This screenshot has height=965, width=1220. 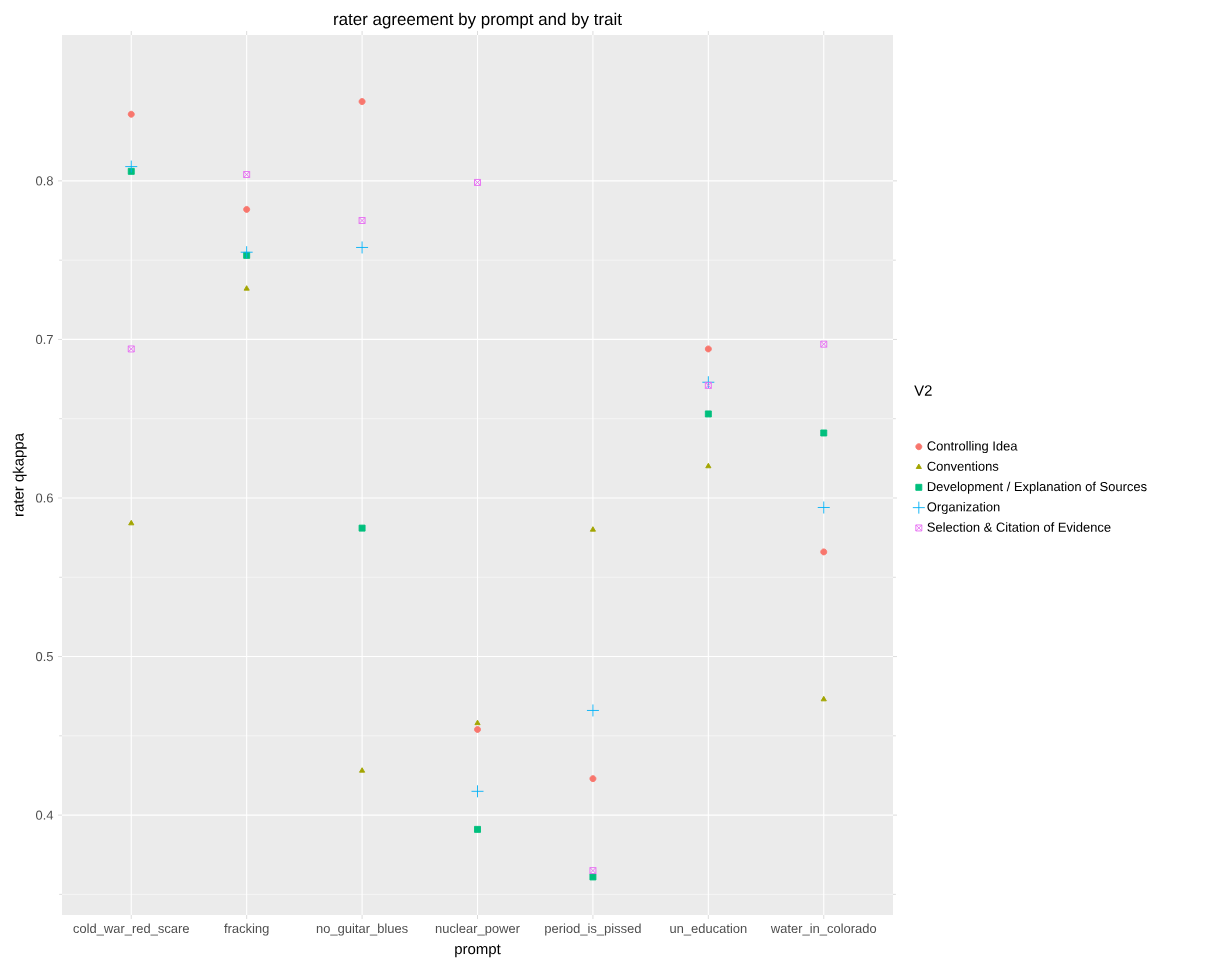 What do you see at coordinates (44, 181) in the screenshot?
I see `y-tick-label: 0.8` at bounding box center [44, 181].